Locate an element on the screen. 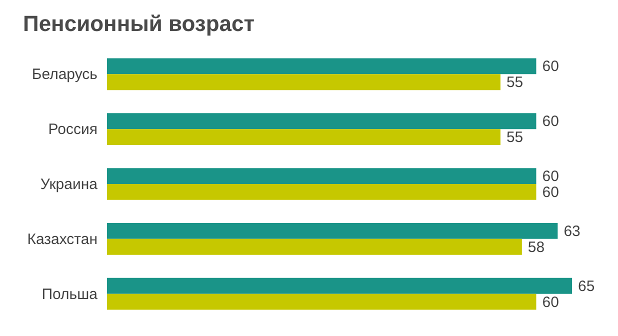  chart-title: Пенсионный возраст is located at coordinates (139, 23).